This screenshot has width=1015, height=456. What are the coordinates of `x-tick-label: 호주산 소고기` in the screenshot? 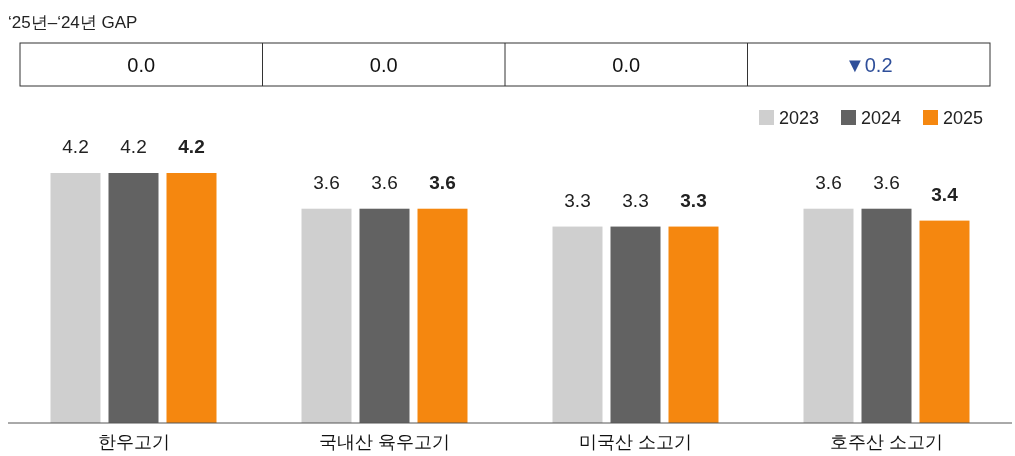 It's located at (886, 442).